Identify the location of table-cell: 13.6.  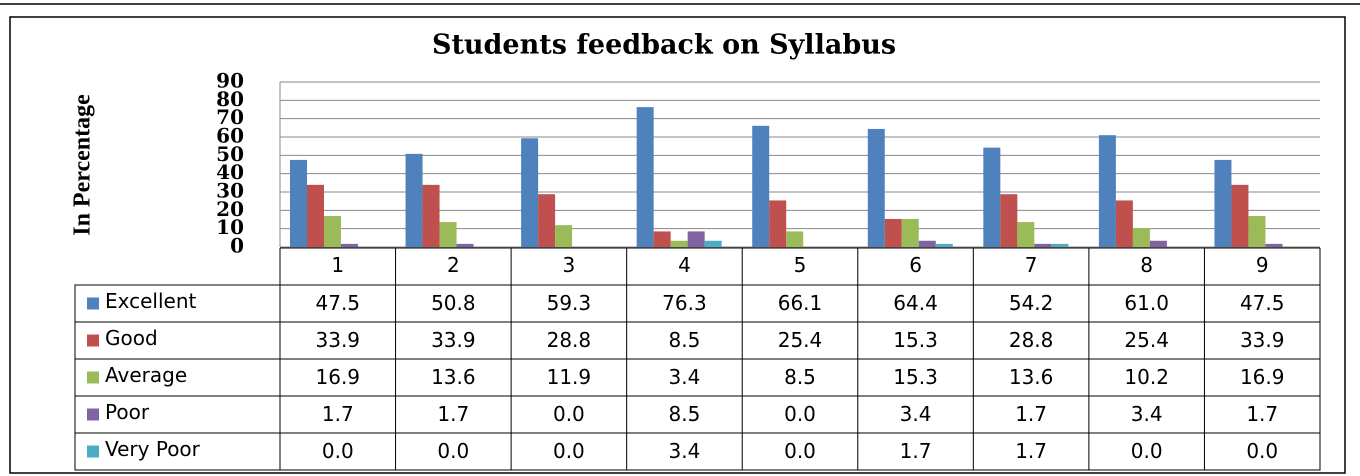
(1031, 377).